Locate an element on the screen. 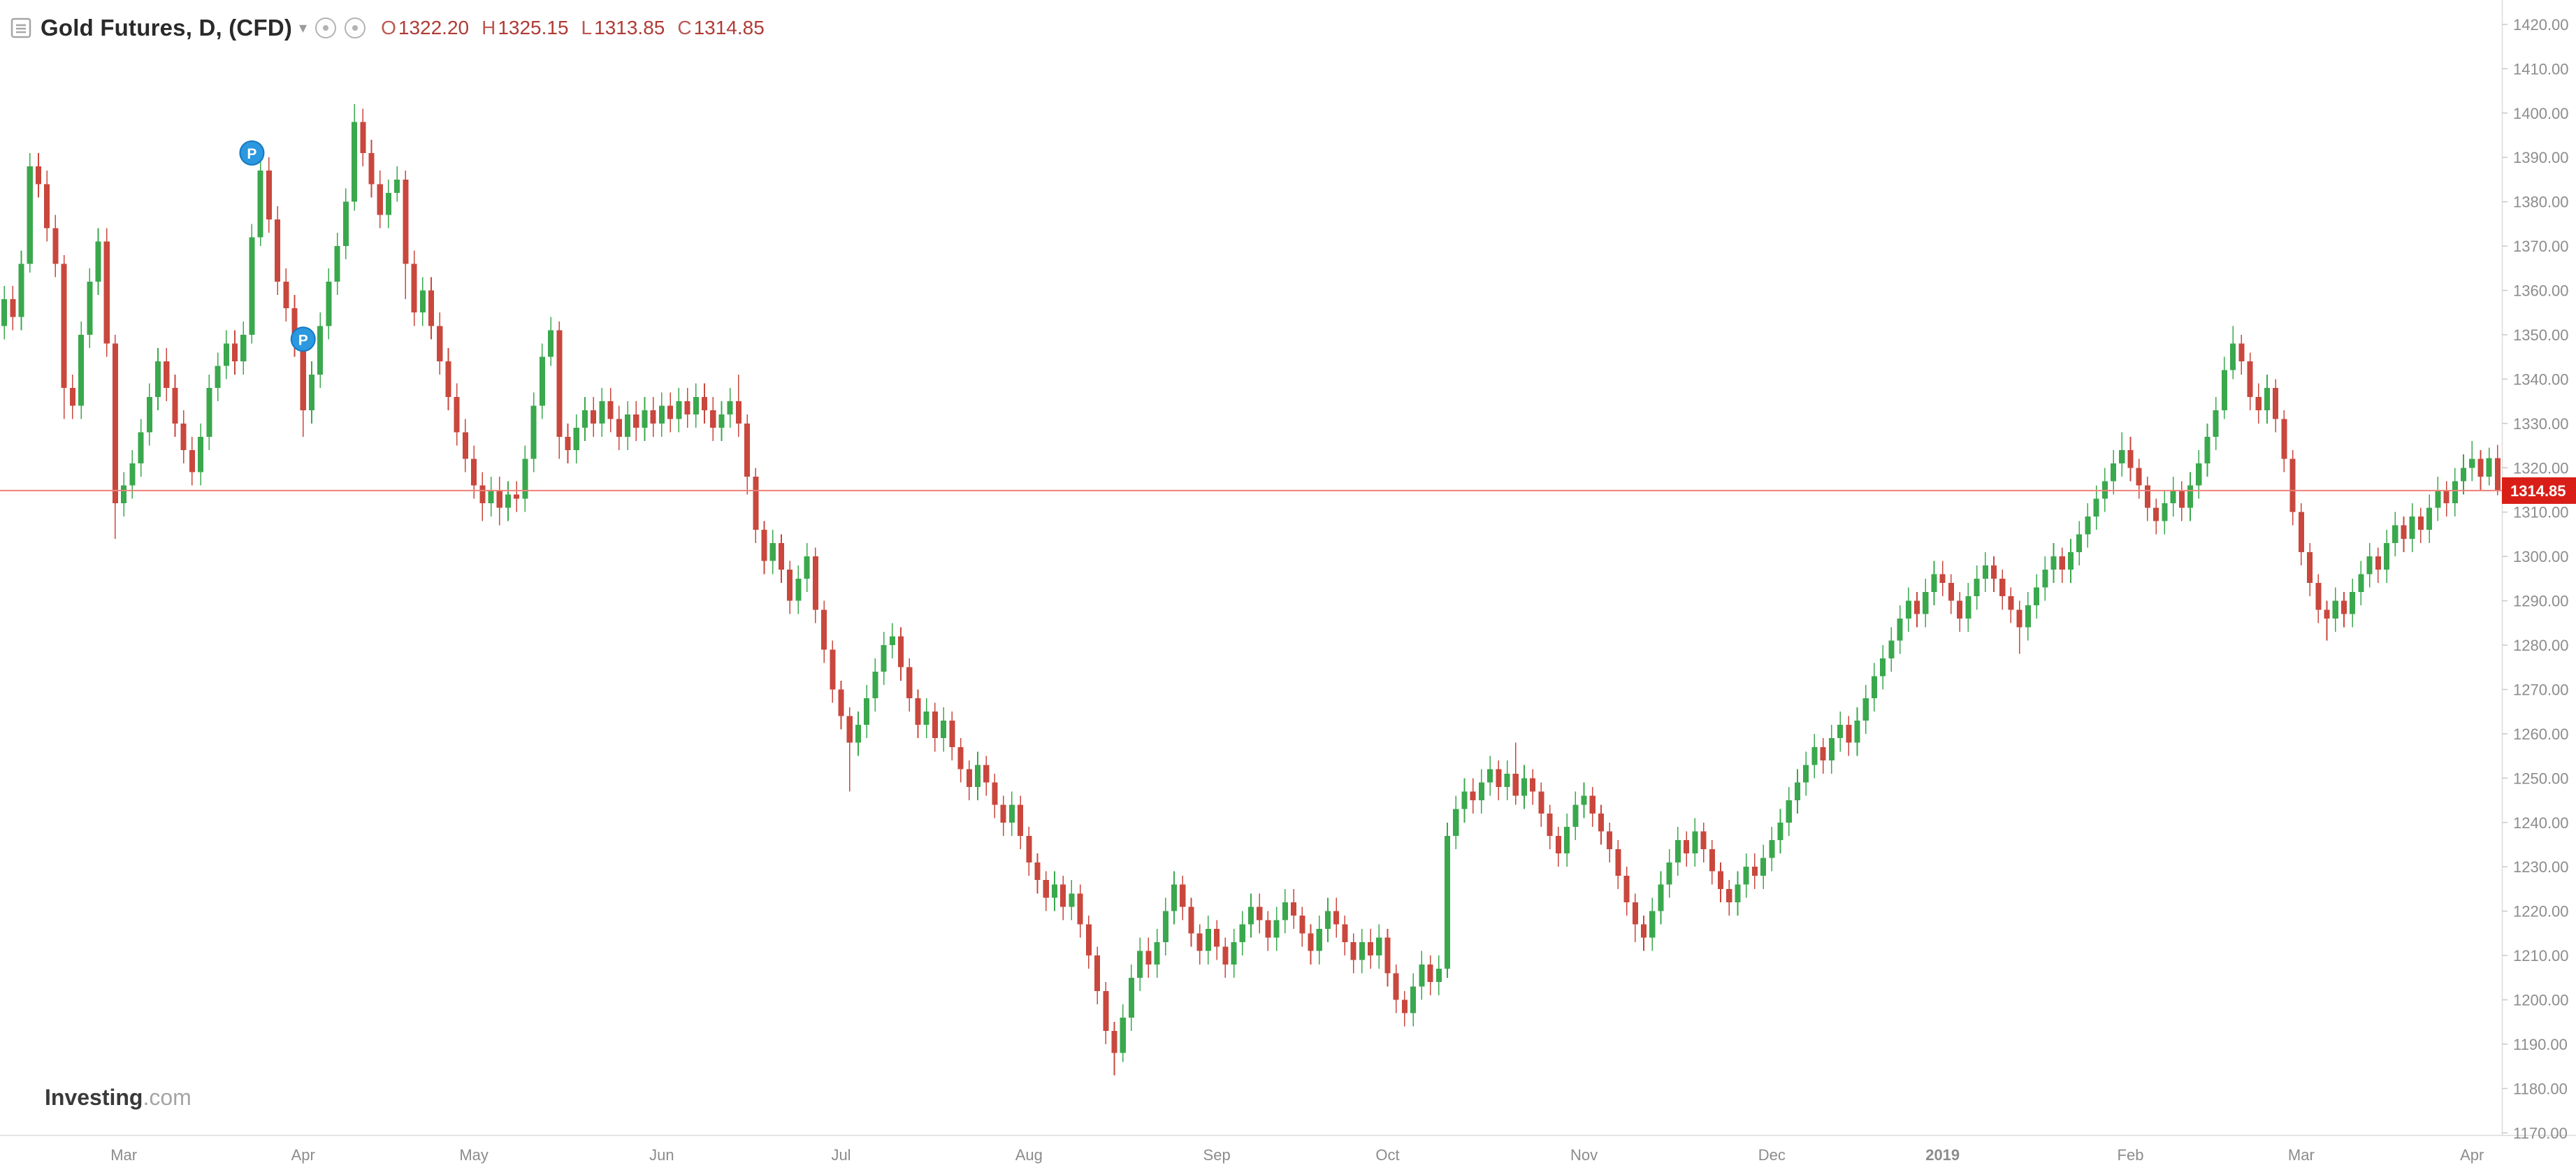 The height and width of the screenshot is (1170, 2576). price-tick-label: 1320.00 is located at coordinates (2541, 468).